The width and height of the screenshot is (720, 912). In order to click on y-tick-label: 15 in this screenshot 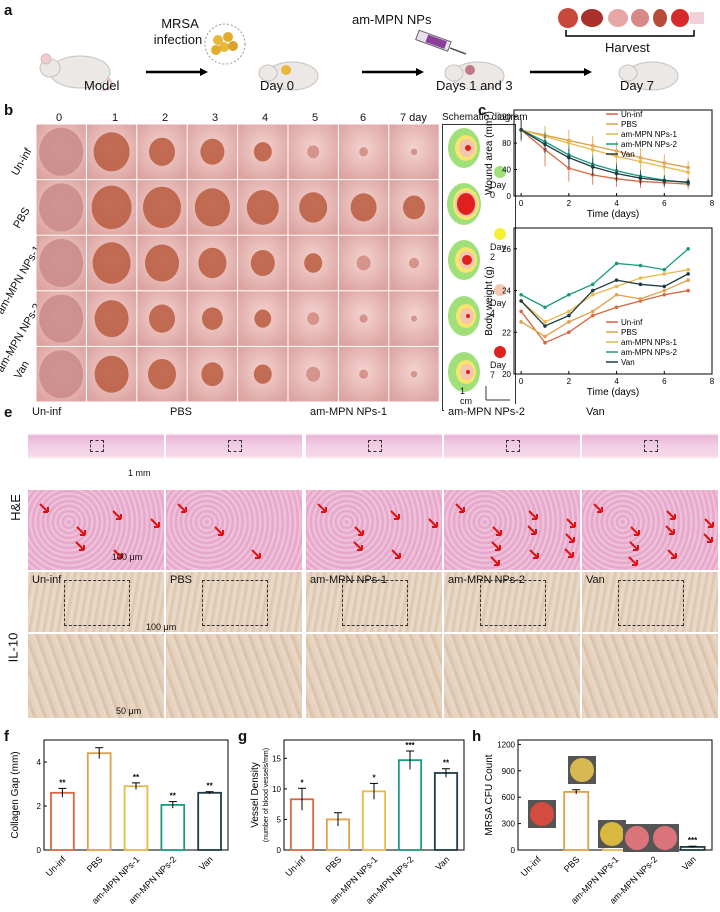, I will do `click(276, 758)`.